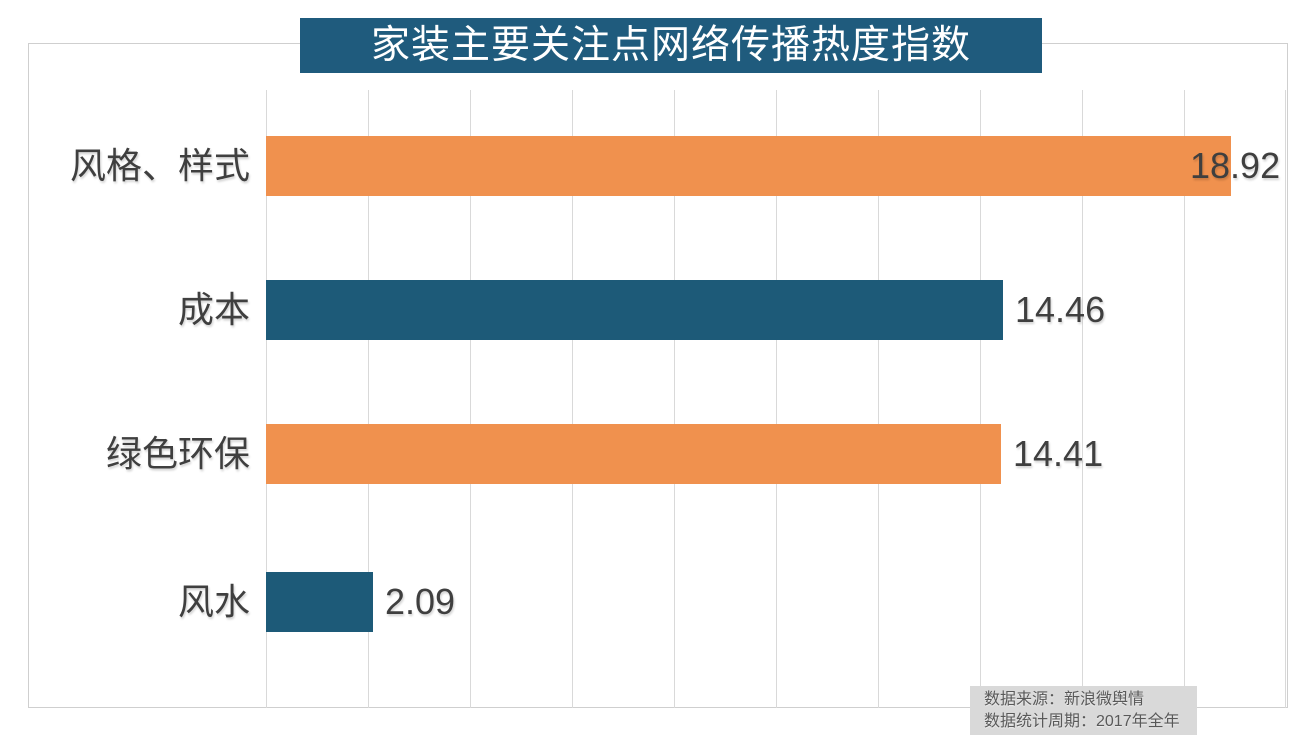 The width and height of the screenshot is (1313, 740). Describe the element at coordinates (1064, 699) in the screenshot. I see `data-source-line1: 数据来源：新浪微舆情` at that location.